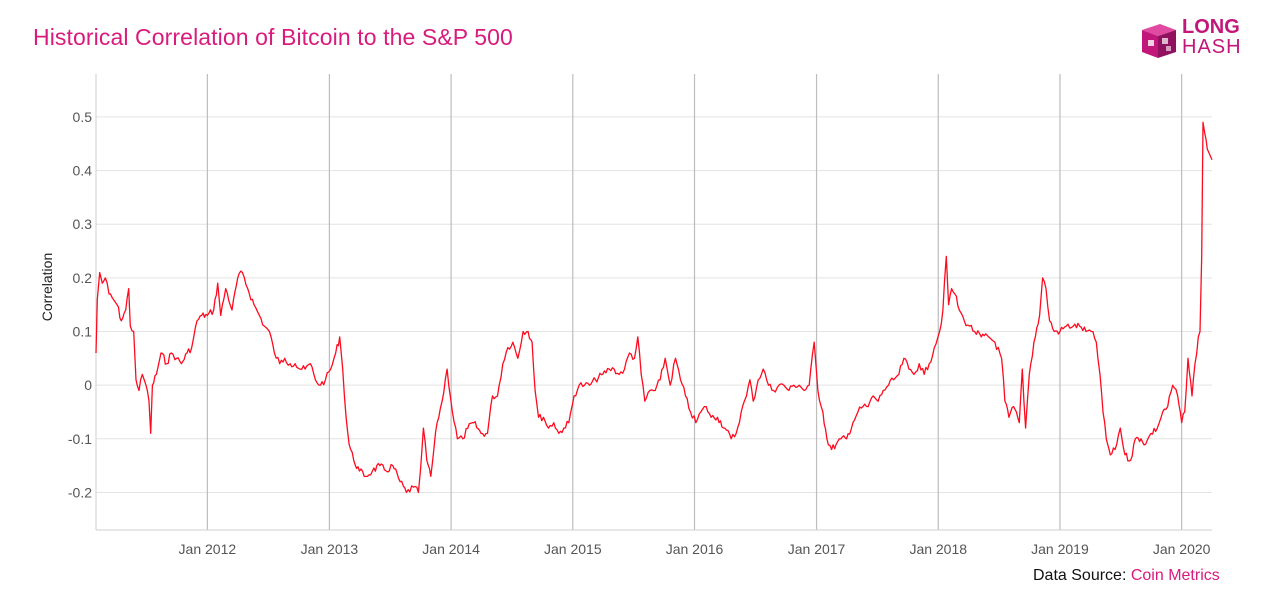 The image size is (1280, 609). Describe the element at coordinates (88, 385) in the screenshot. I see `y-tick-label: 0` at that location.